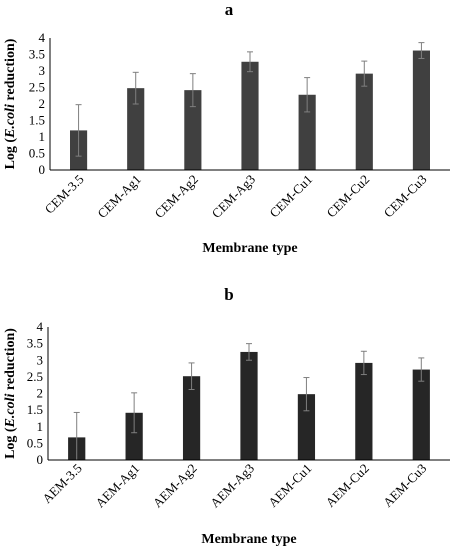  What do you see at coordinates (290, 196) in the screenshot?
I see `x-tick-label: CEM-Cu1` at bounding box center [290, 196].